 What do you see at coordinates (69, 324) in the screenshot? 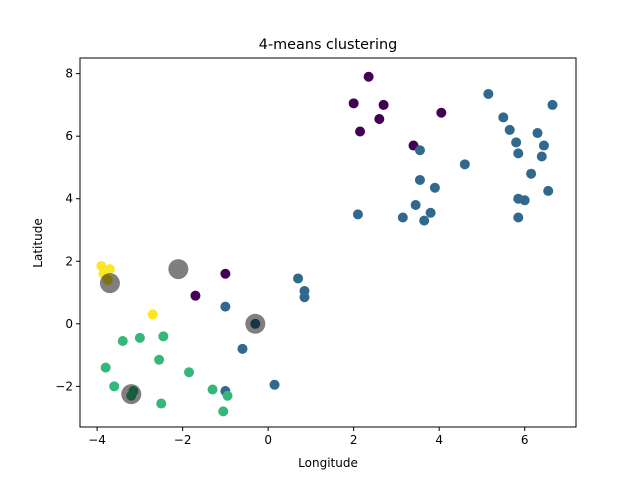
I see `y-tick-label: 0` at bounding box center [69, 324].